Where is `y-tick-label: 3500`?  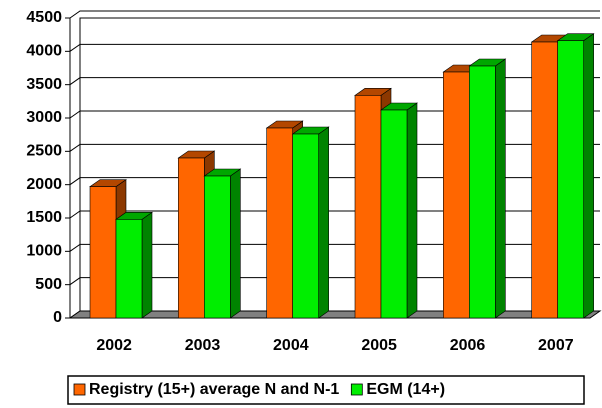
y-tick-label: 3500 is located at coordinates (44, 84).